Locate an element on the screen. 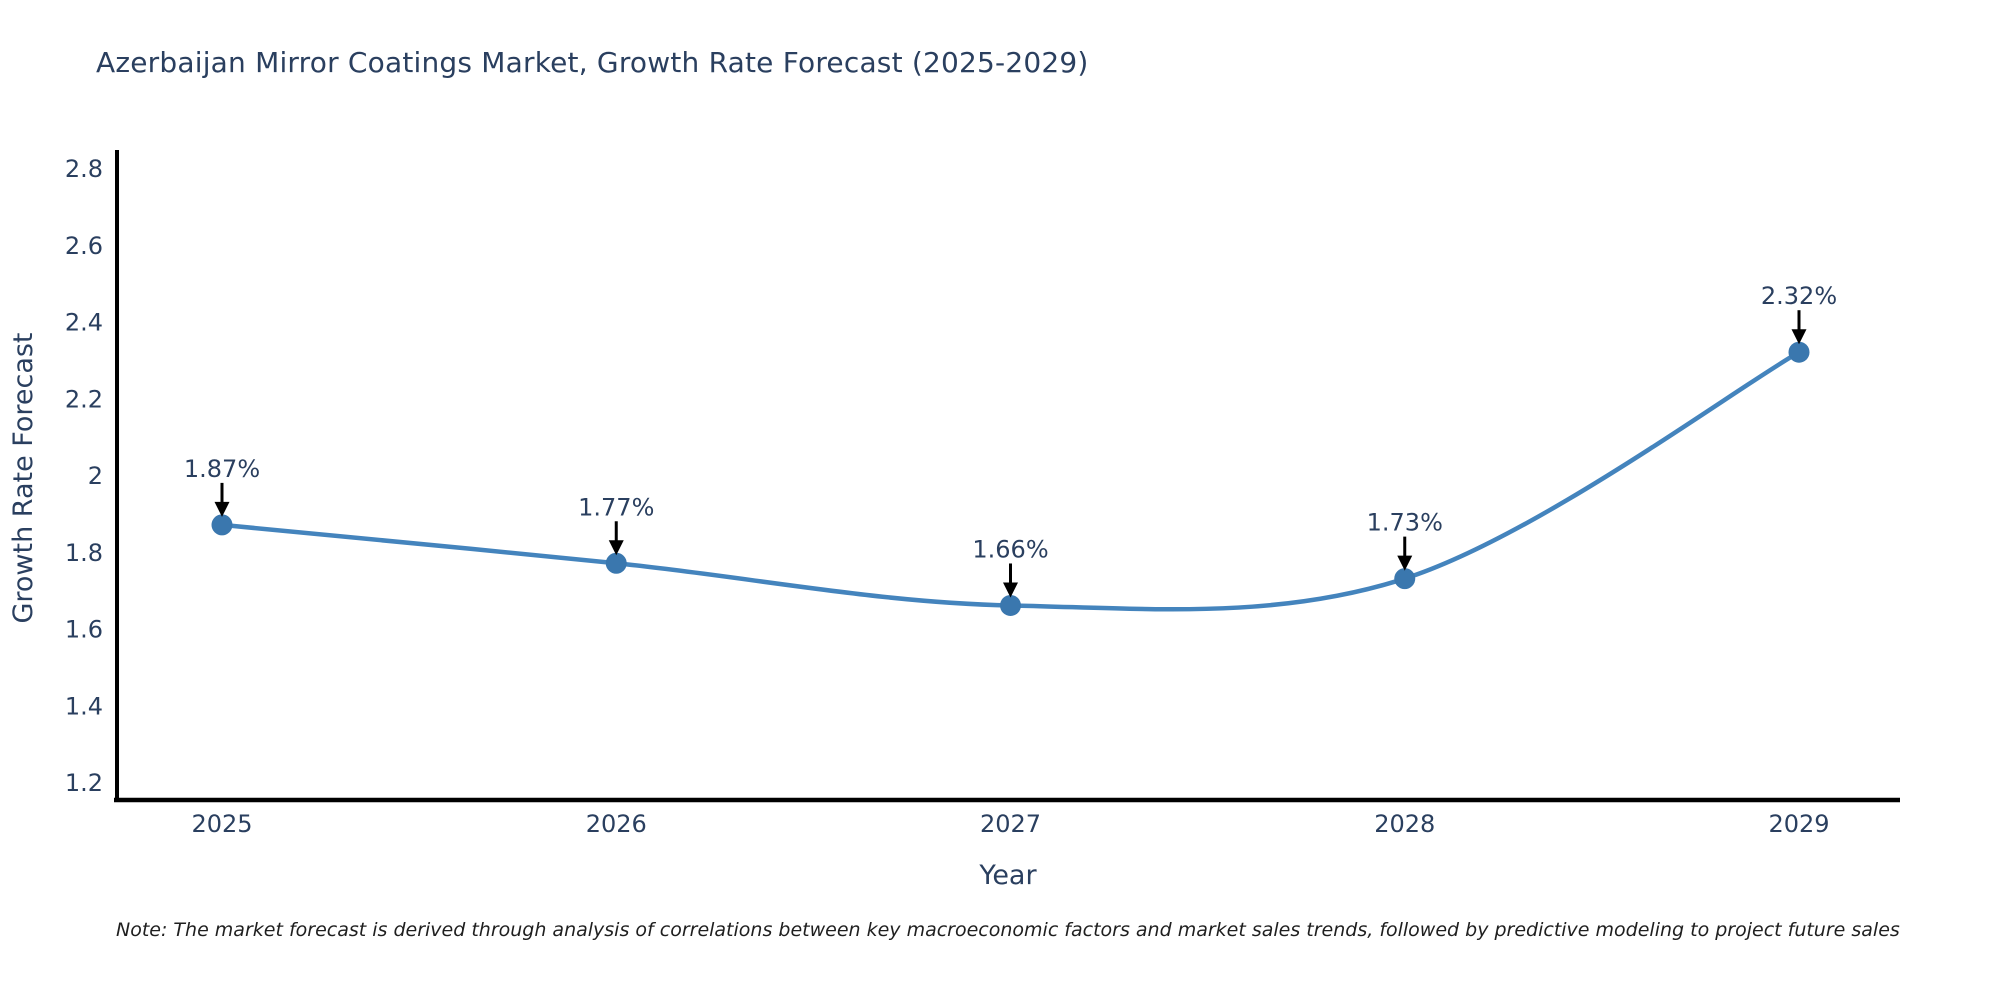  y-tick-label: 2 is located at coordinates (95, 476).